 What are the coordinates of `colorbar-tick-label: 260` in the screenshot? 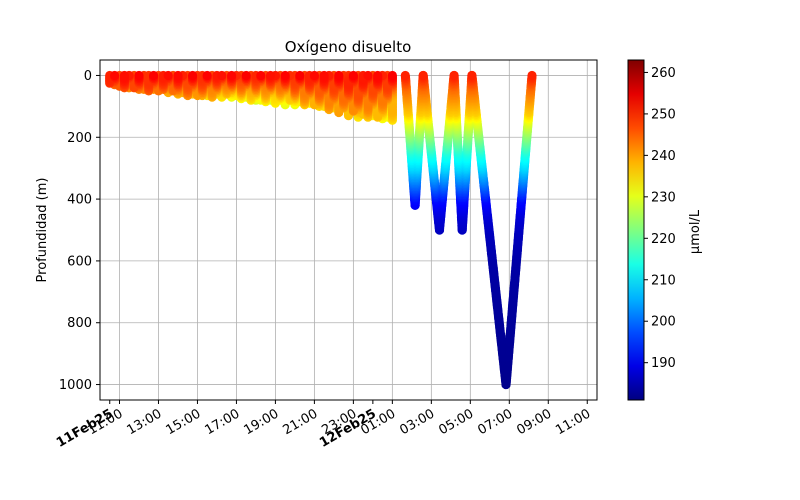 It's located at (663, 73).